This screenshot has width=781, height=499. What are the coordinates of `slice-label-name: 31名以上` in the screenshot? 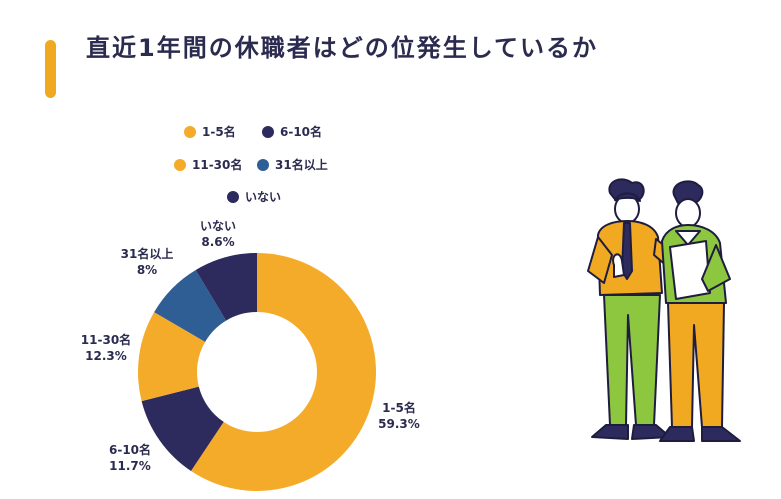 It's located at (147, 253).